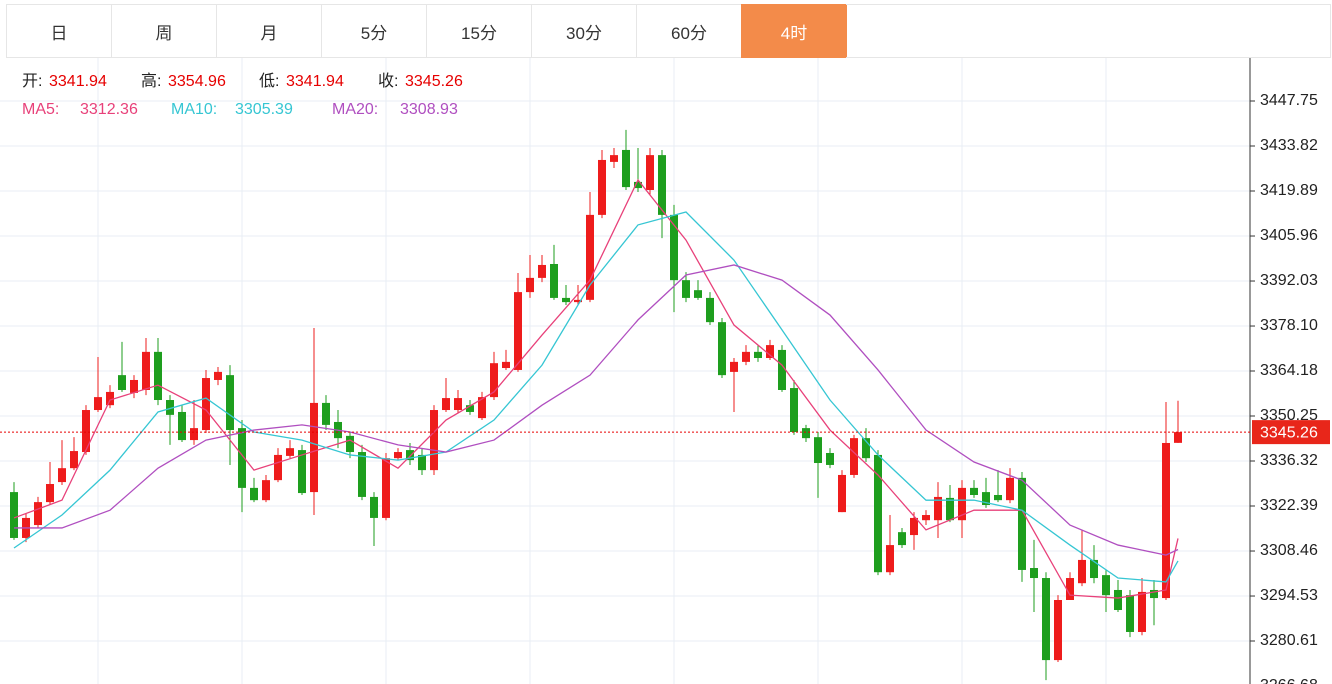 The image size is (1332, 684). What do you see at coordinates (355, 109) in the screenshot?
I see `legend-label: MA20:` at bounding box center [355, 109].